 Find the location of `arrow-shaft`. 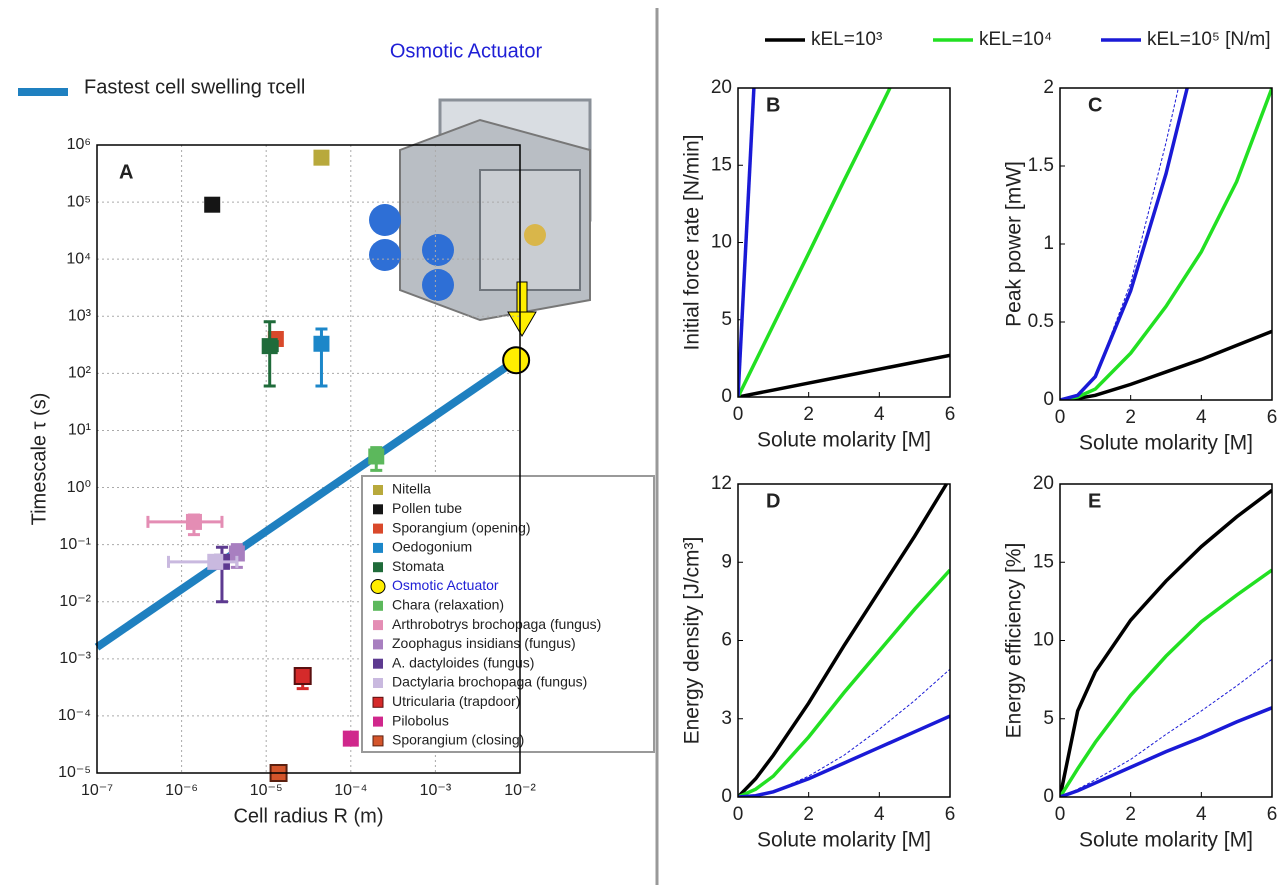

arrow-shaft is located at coordinates (522, 297).